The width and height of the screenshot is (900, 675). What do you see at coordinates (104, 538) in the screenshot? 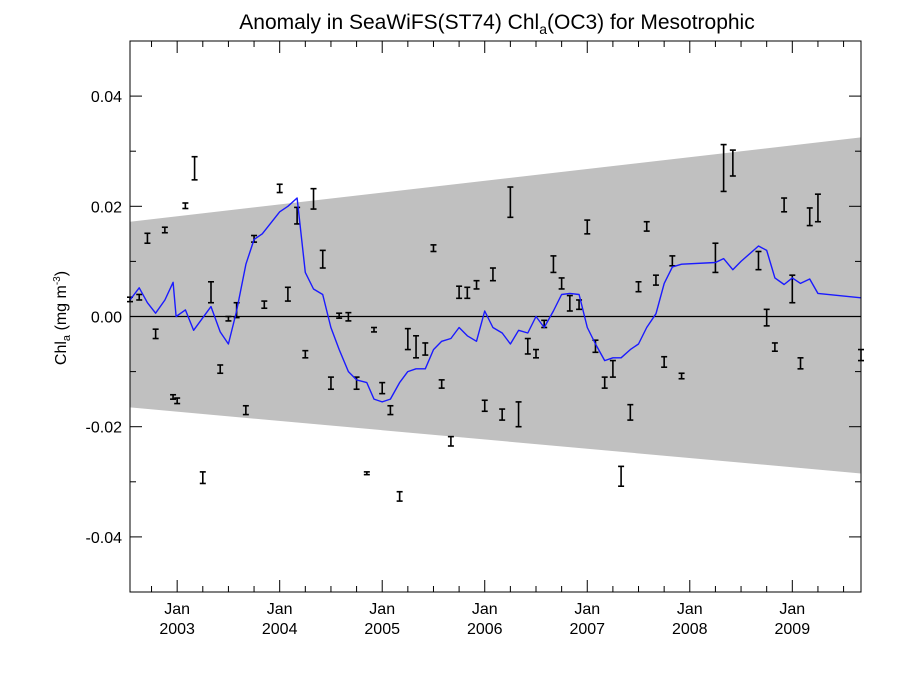
I see `y-tick-label: -0.04` at bounding box center [104, 538].